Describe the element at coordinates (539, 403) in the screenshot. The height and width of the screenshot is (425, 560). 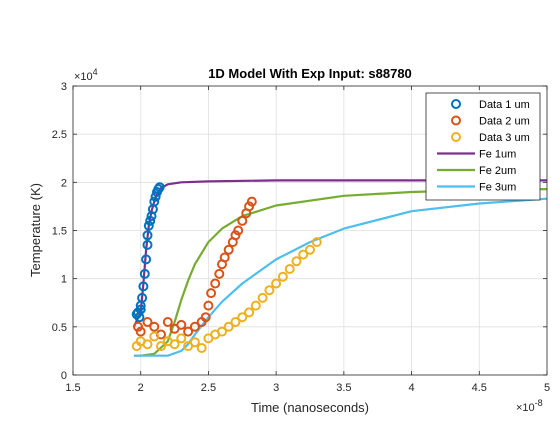
I see `x-exponent-power: -8` at that location.